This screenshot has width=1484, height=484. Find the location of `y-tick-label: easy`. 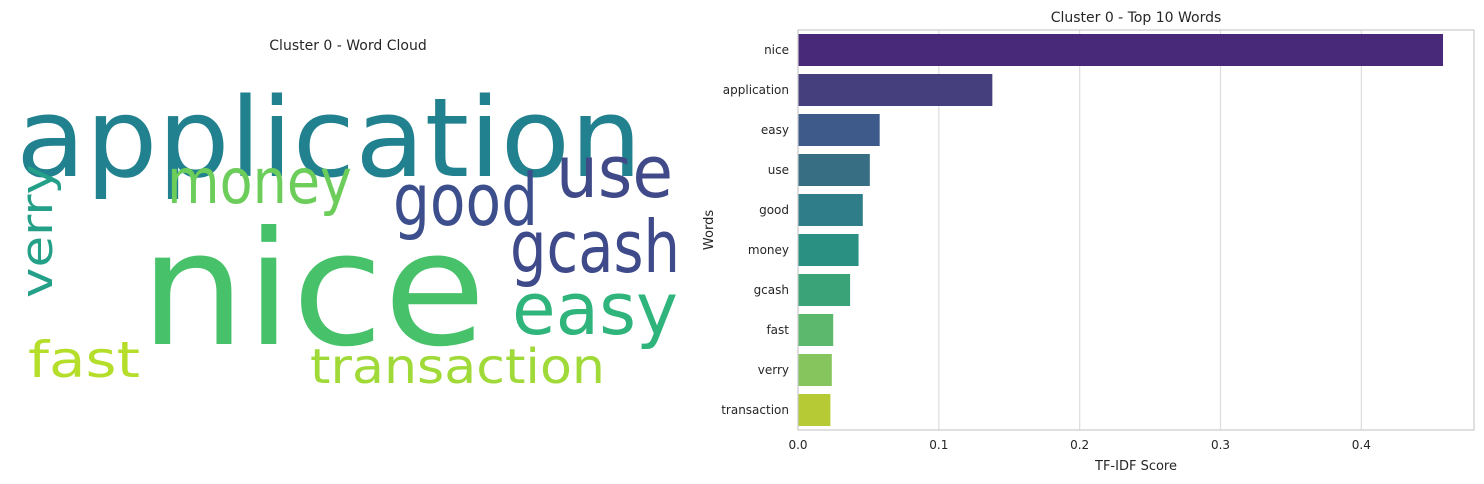

y-tick-label: easy is located at coordinates (775, 130).